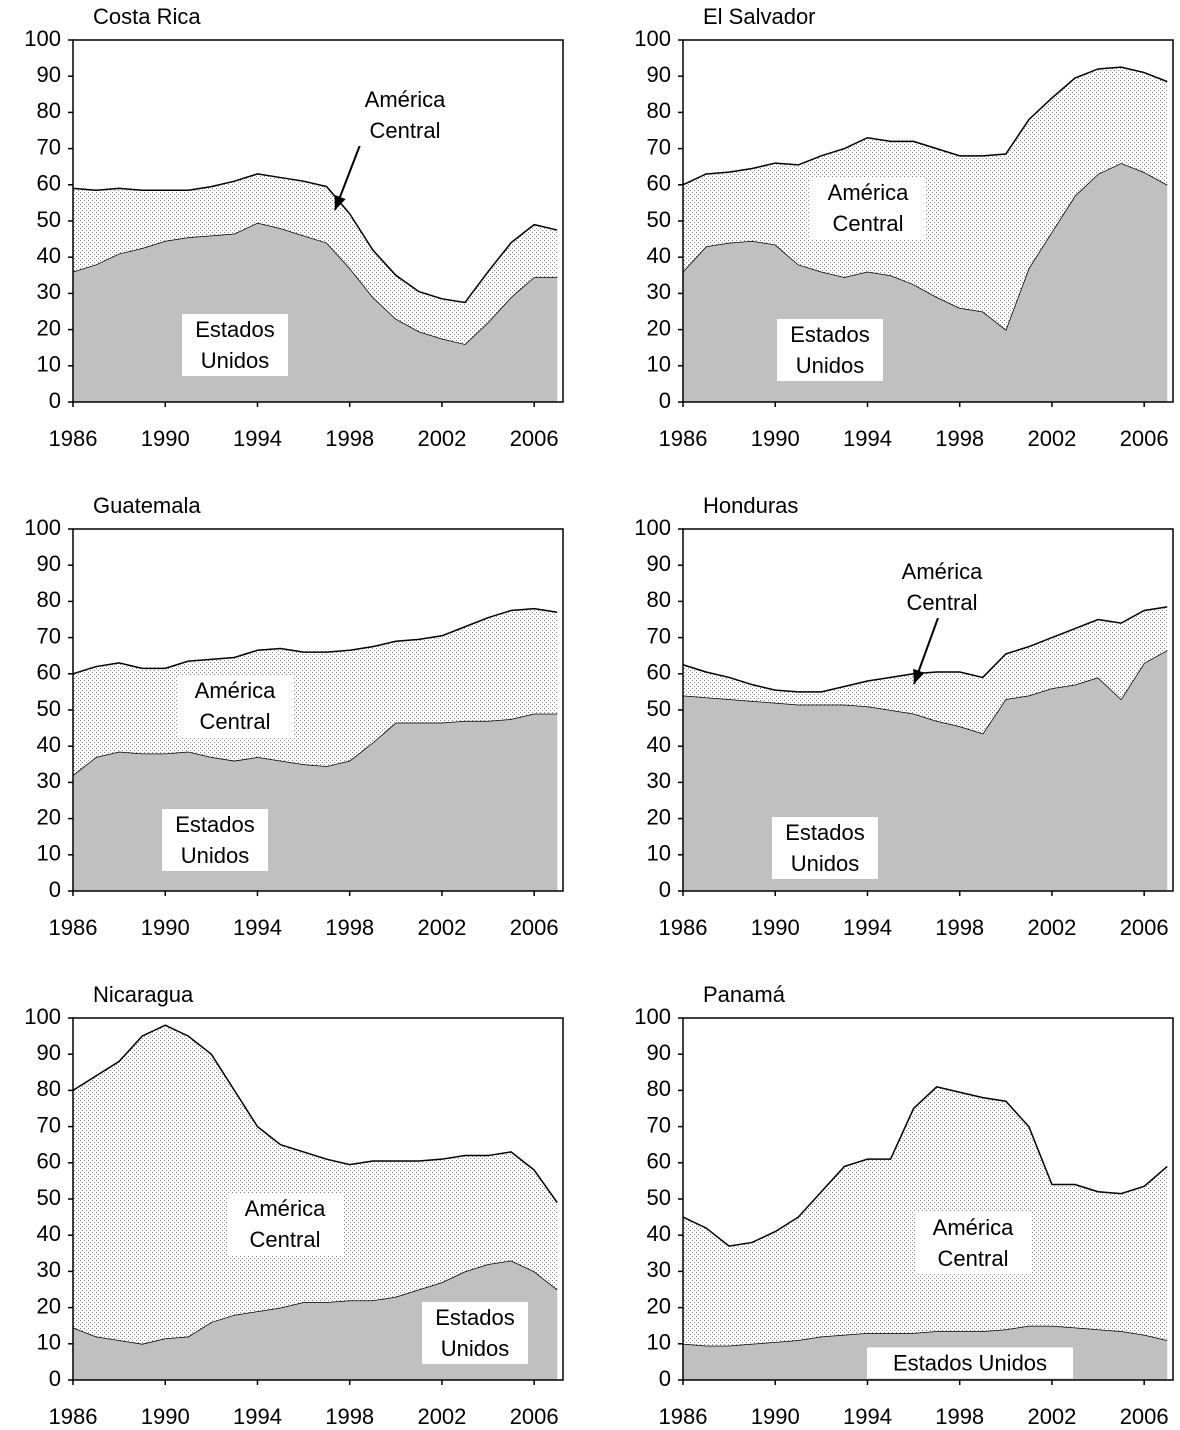 The width and height of the screenshot is (1180, 1430). What do you see at coordinates (750, 505) in the screenshot?
I see `chart-title: Honduras` at bounding box center [750, 505].